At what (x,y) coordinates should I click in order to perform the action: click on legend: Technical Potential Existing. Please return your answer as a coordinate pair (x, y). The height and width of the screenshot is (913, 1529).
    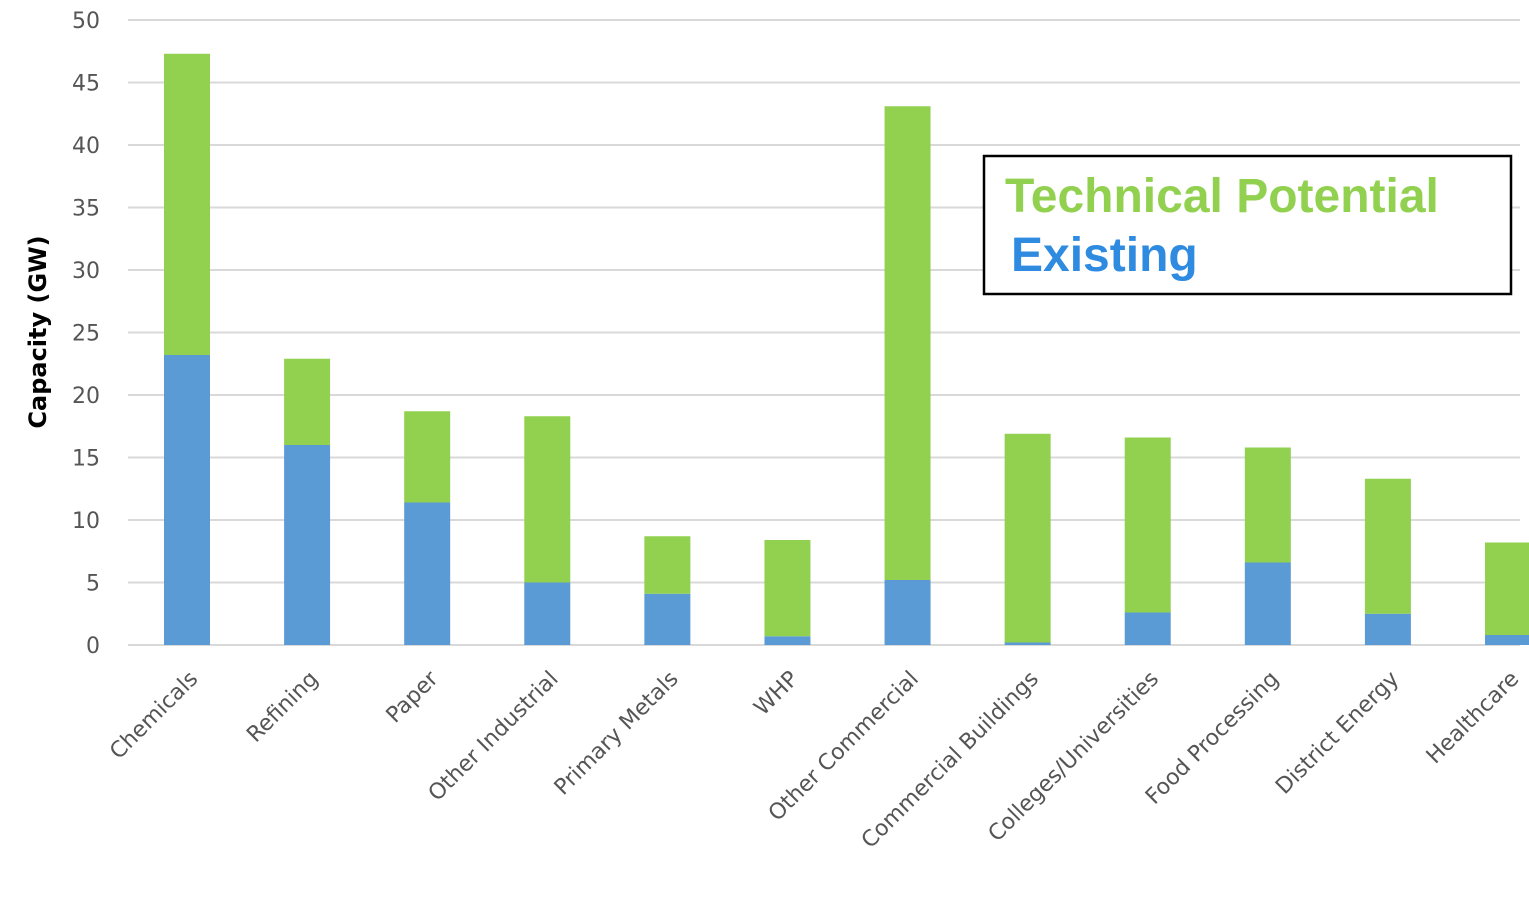
    Looking at the image, I should click on (1247, 225).